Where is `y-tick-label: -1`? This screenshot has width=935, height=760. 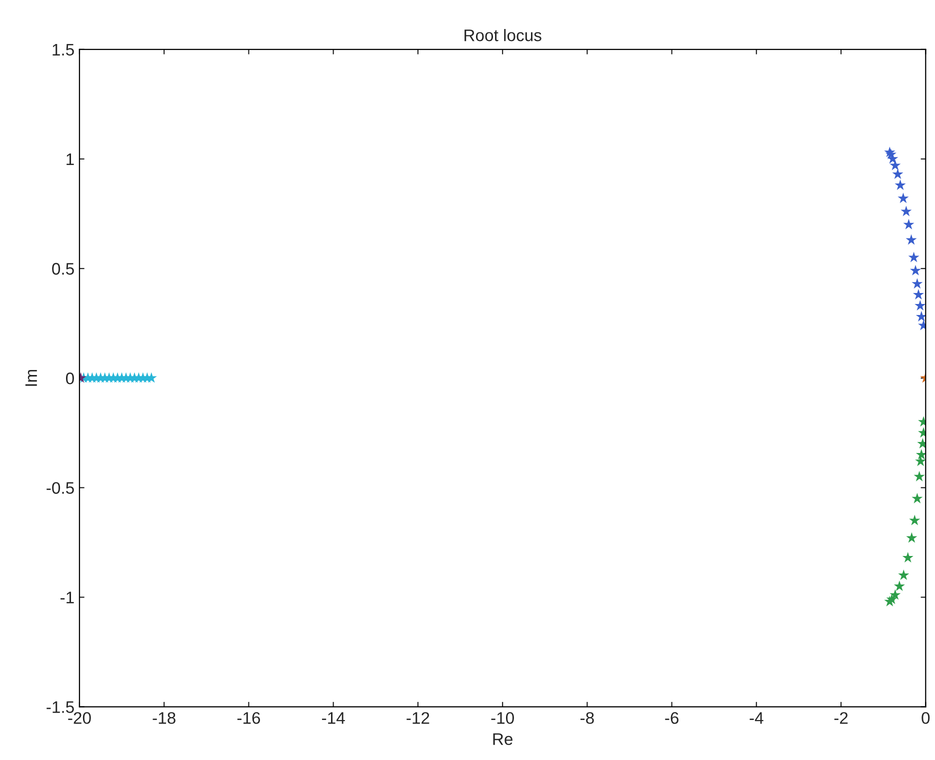
y-tick-label: -1 is located at coordinates (67, 598).